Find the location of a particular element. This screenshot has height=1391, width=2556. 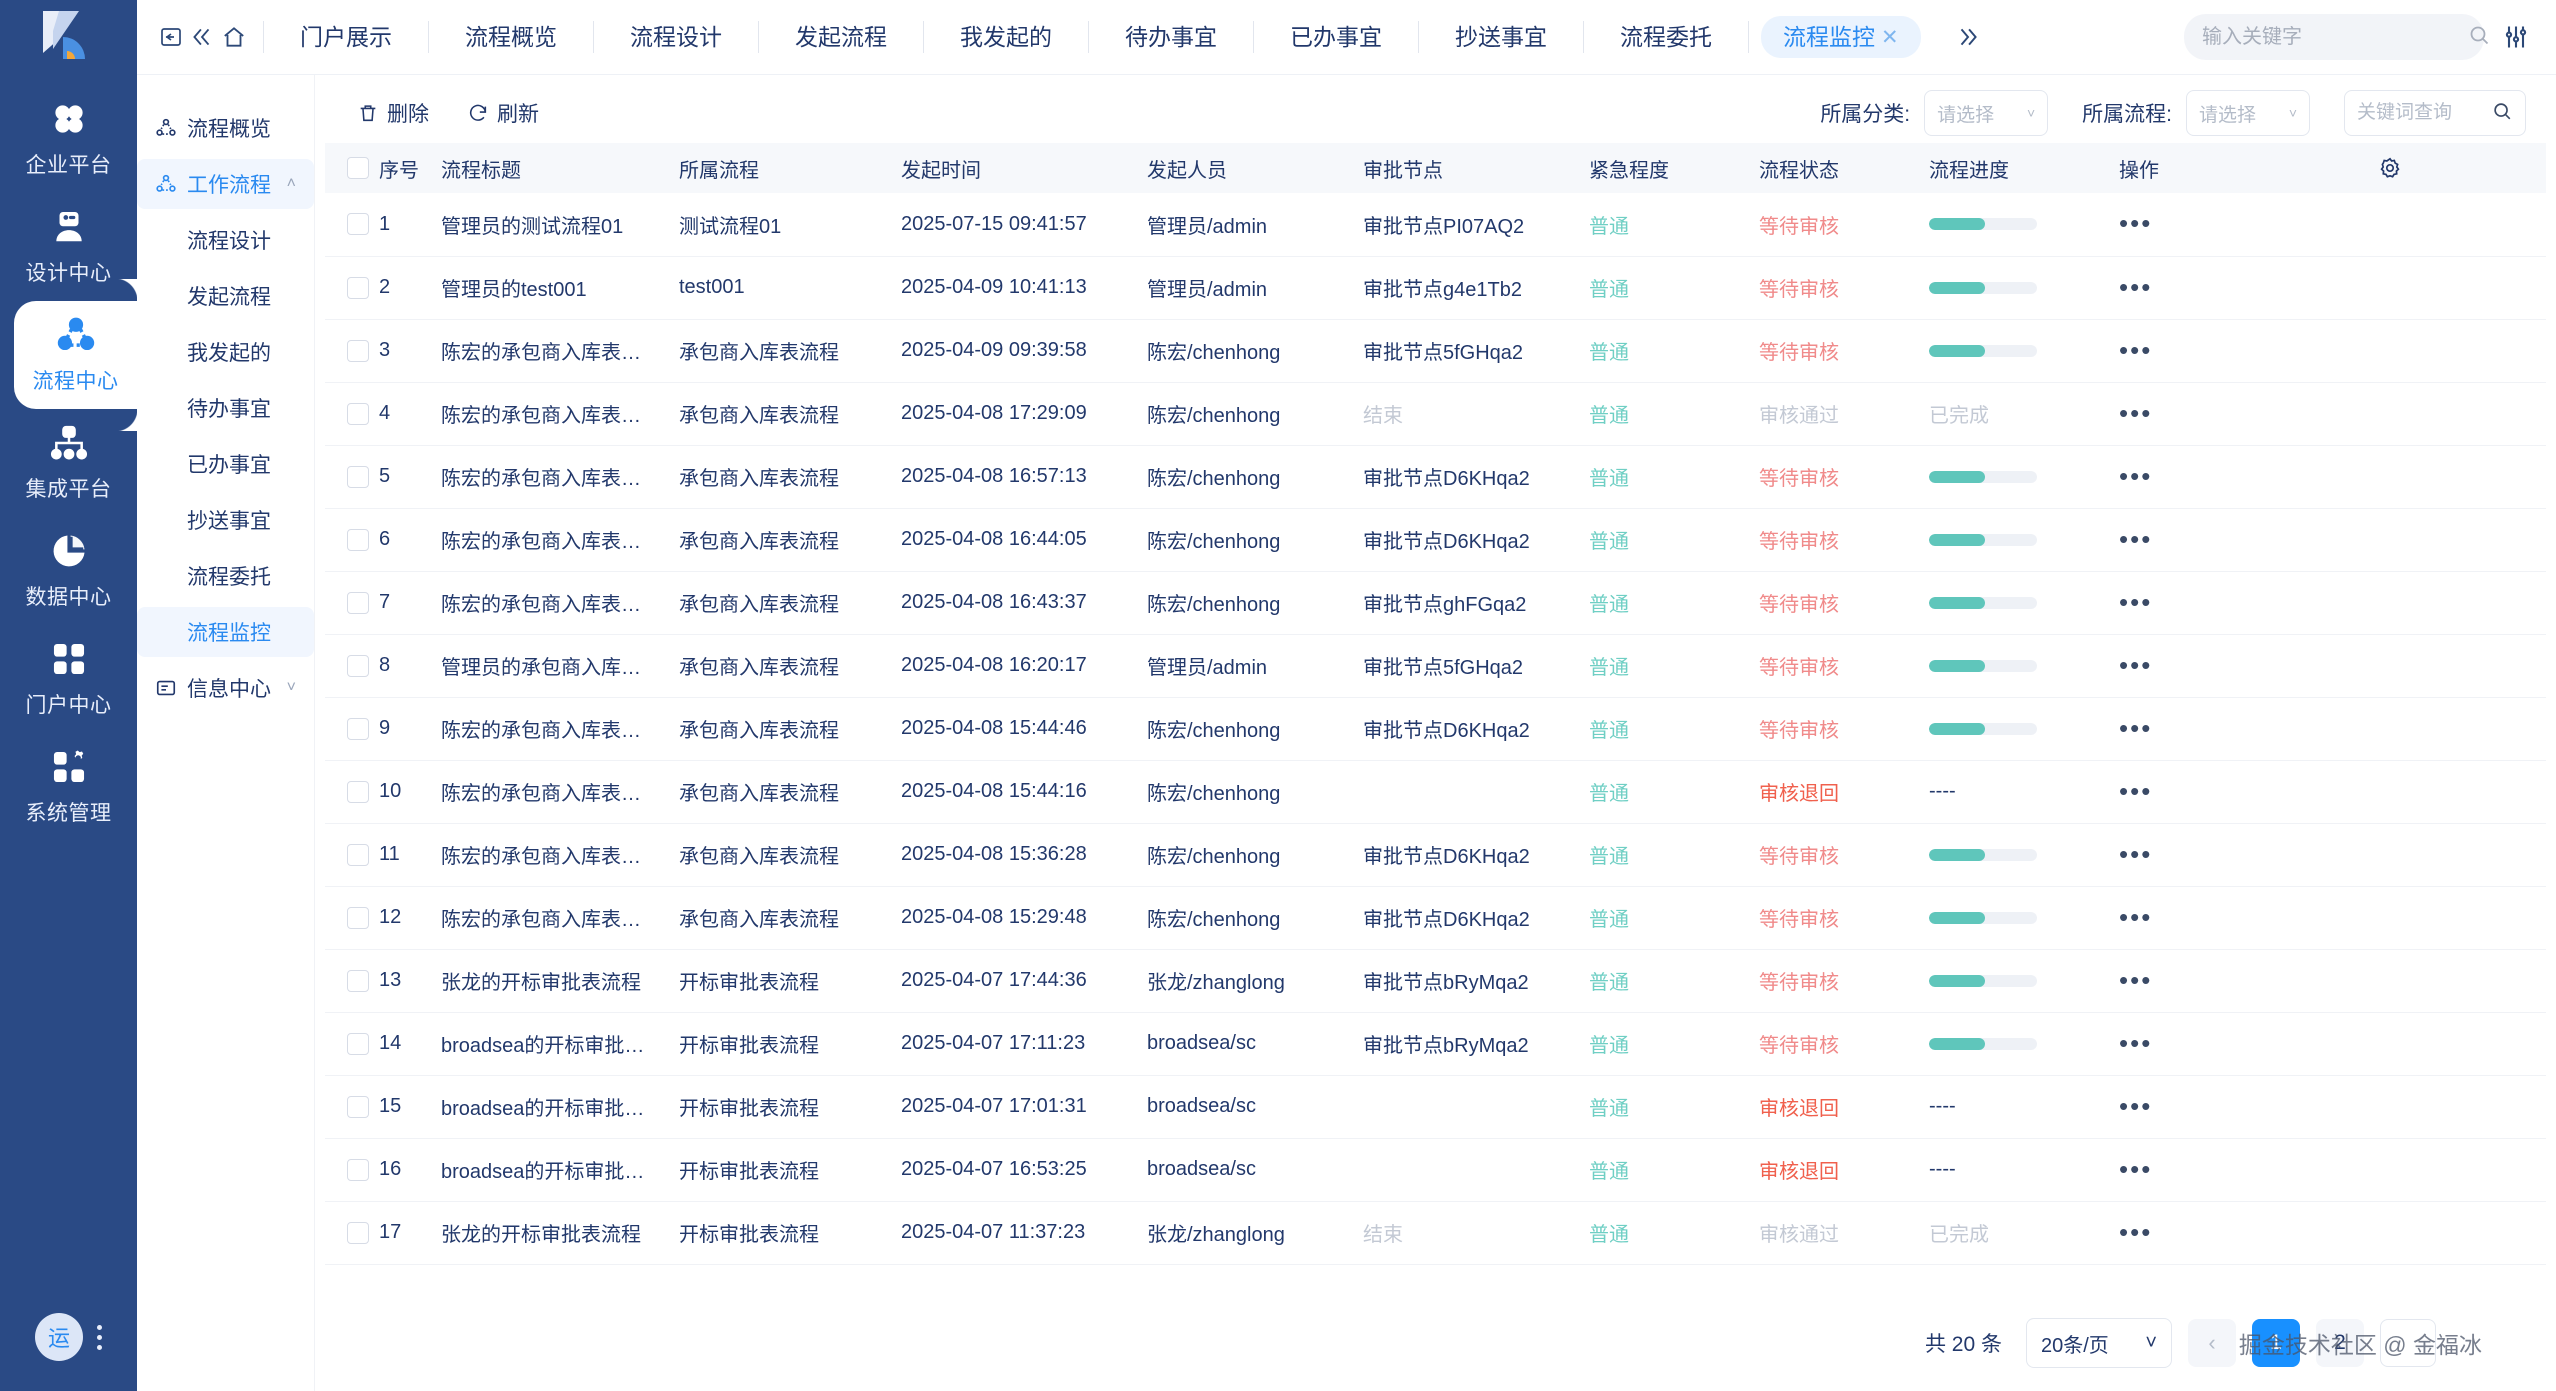

app-logo is located at coordinates (68, 37).